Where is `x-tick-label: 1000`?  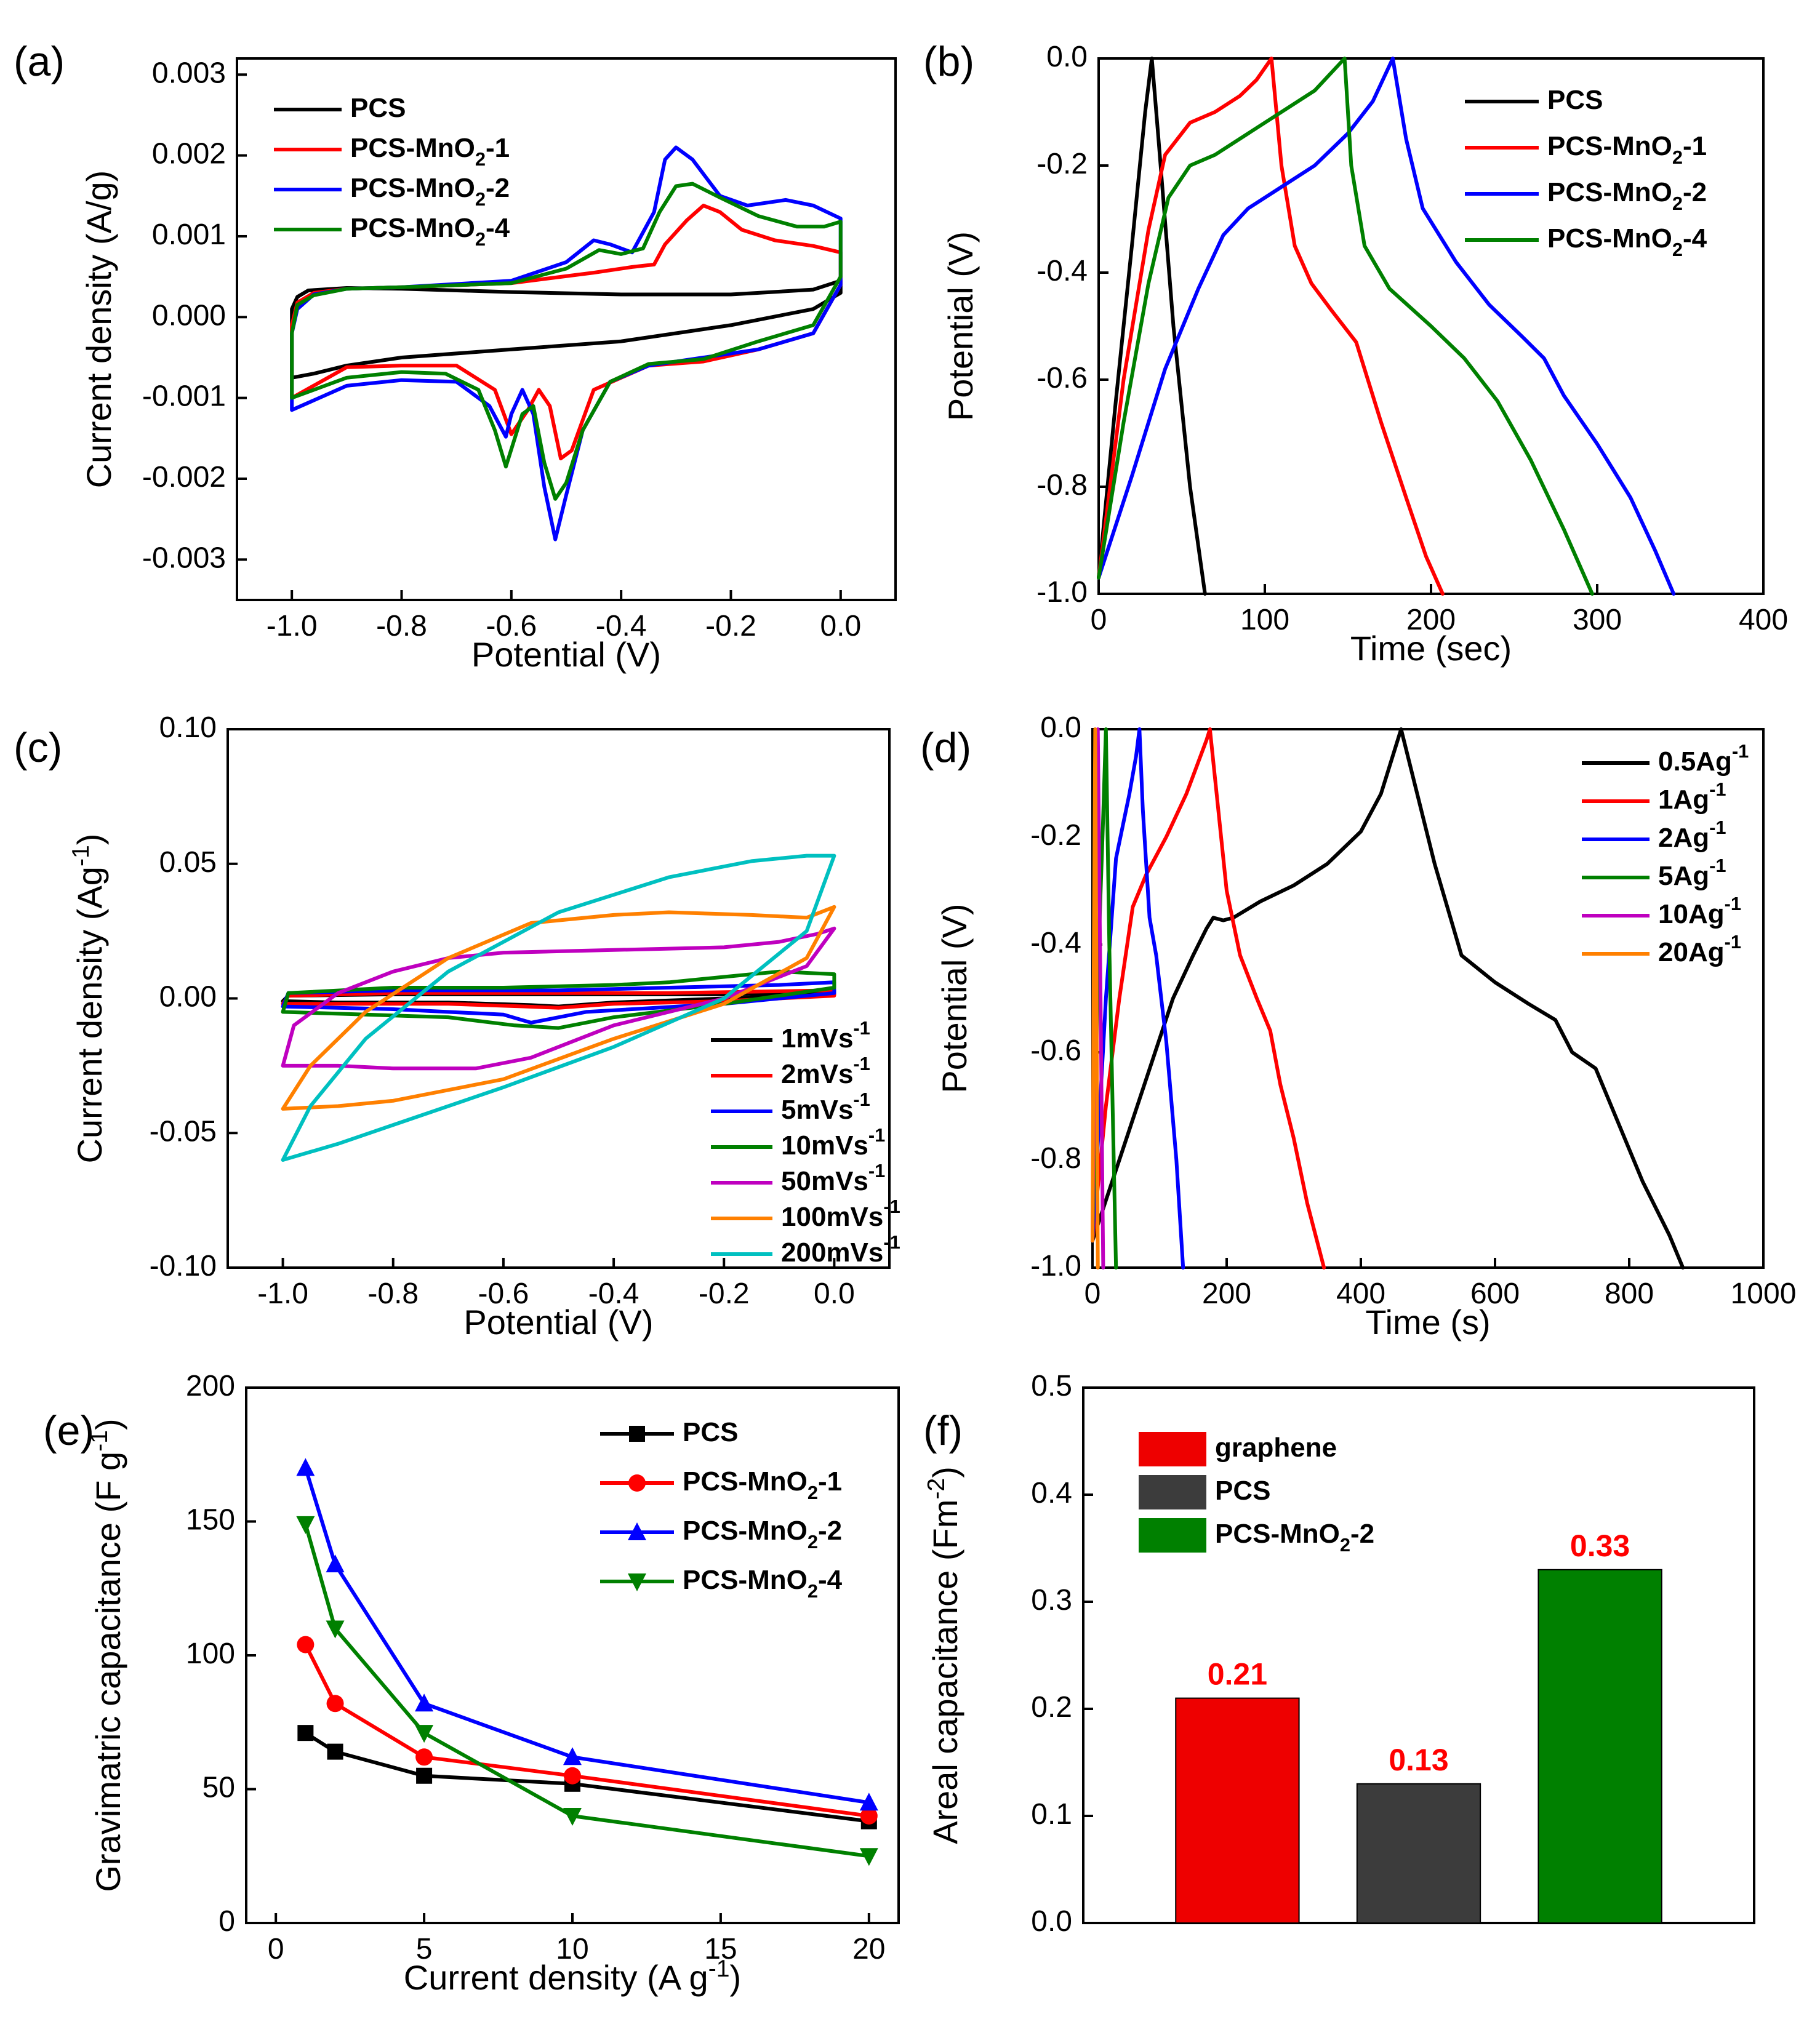 x-tick-label: 1000 is located at coordinates (1764, 1293).